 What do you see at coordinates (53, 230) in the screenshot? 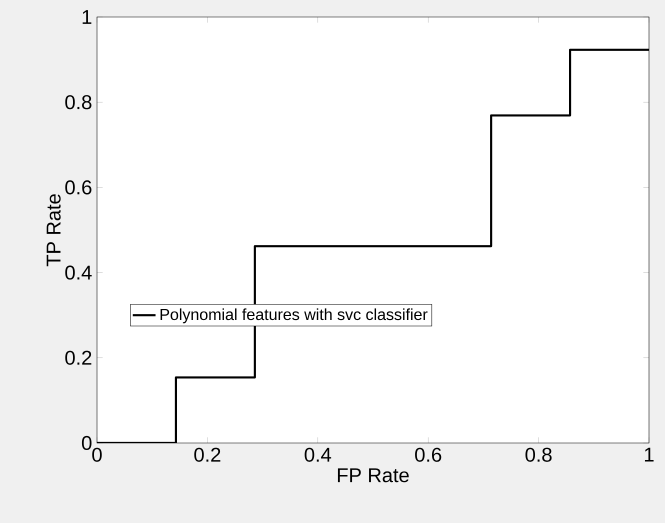
I see `y-axis-title: TP Rate` at bounding box center [53, 230].